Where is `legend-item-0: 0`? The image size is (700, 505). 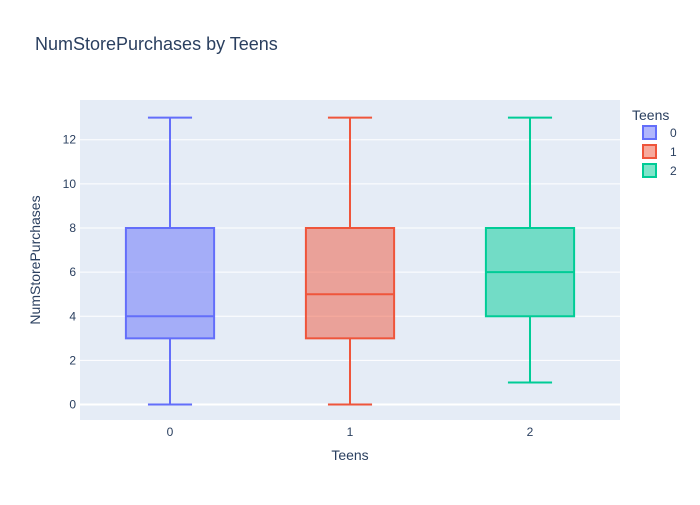 legend-item-0: 0 is located at coordinates (659, 132).